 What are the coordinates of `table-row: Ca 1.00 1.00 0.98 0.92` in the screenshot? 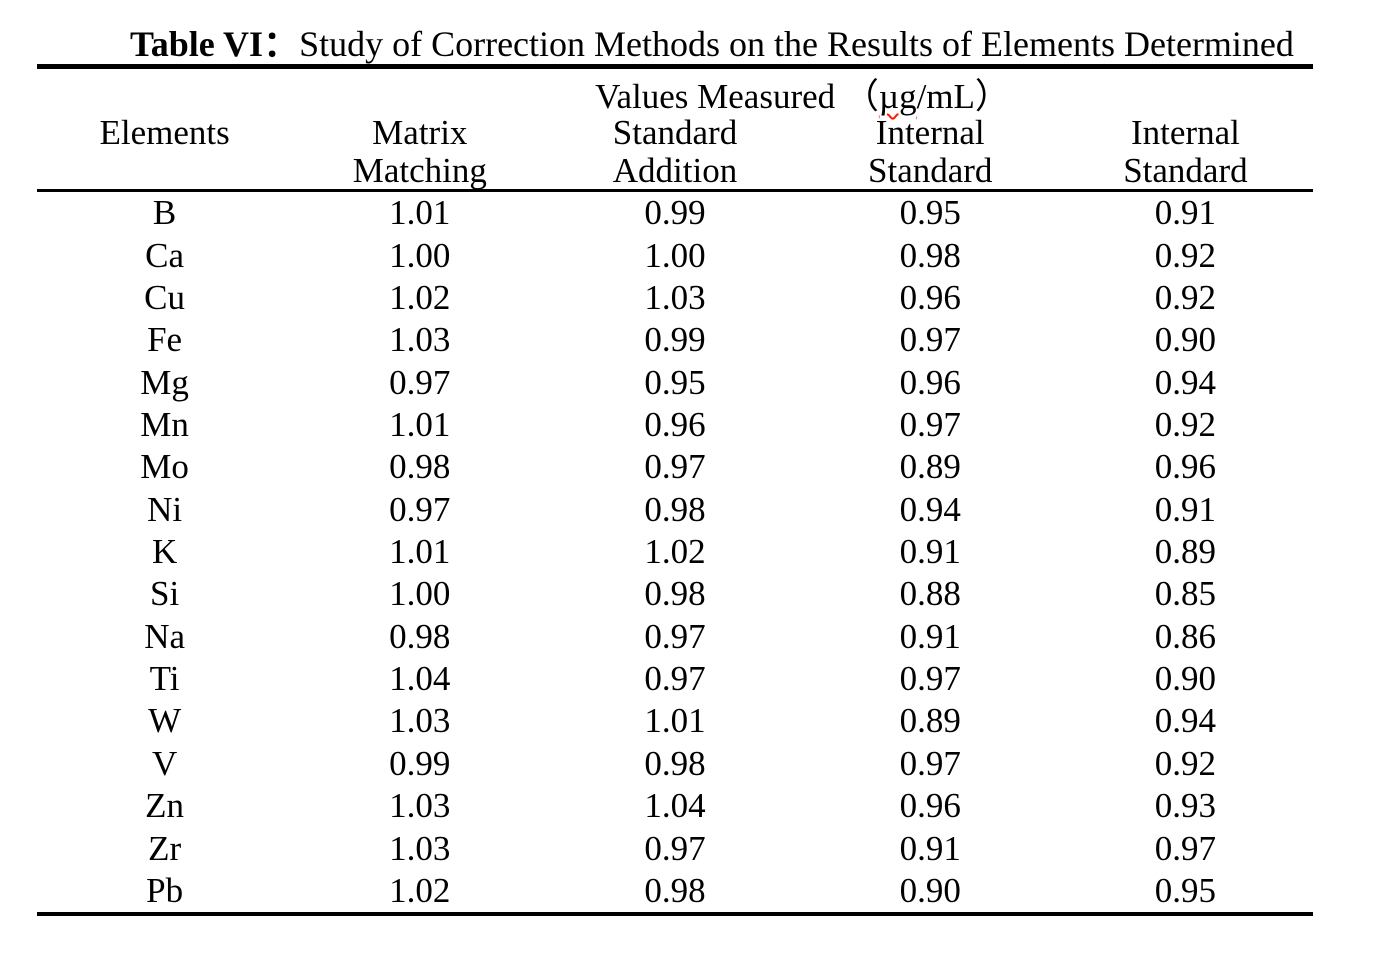 It's located at (675, 255).